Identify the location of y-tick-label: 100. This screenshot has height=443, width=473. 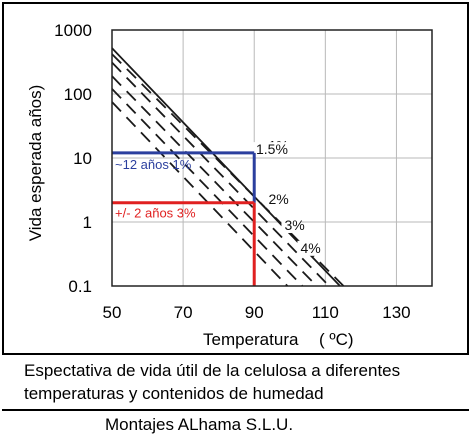
(78, 94).